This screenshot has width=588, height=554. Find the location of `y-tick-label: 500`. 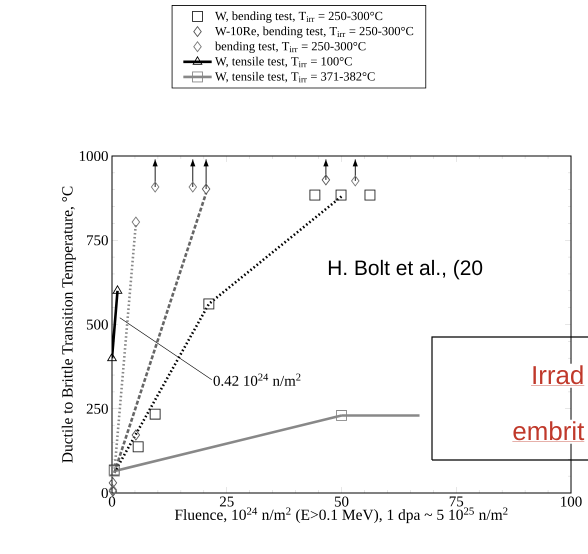

y-tick-label: 500 is located at coordinates (97, 324).